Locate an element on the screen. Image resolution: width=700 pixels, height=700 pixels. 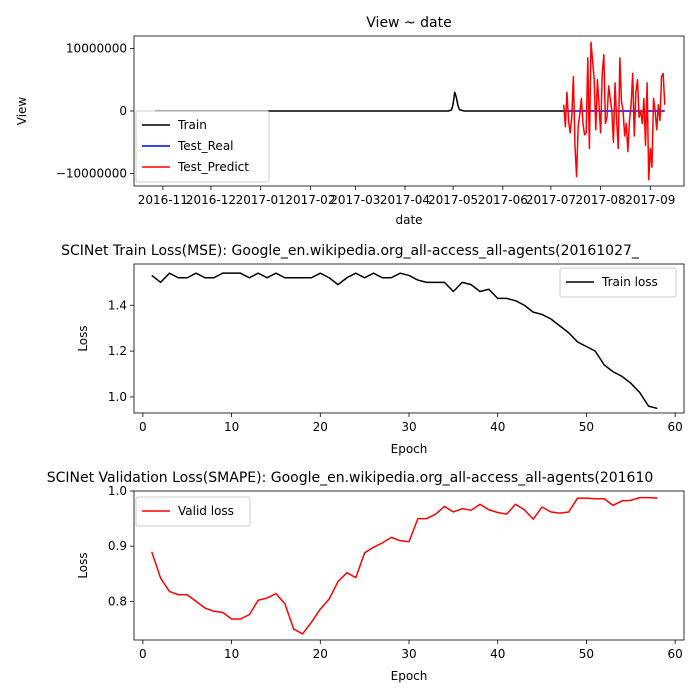
legend: Train loss is located at coordinates (618, 282).